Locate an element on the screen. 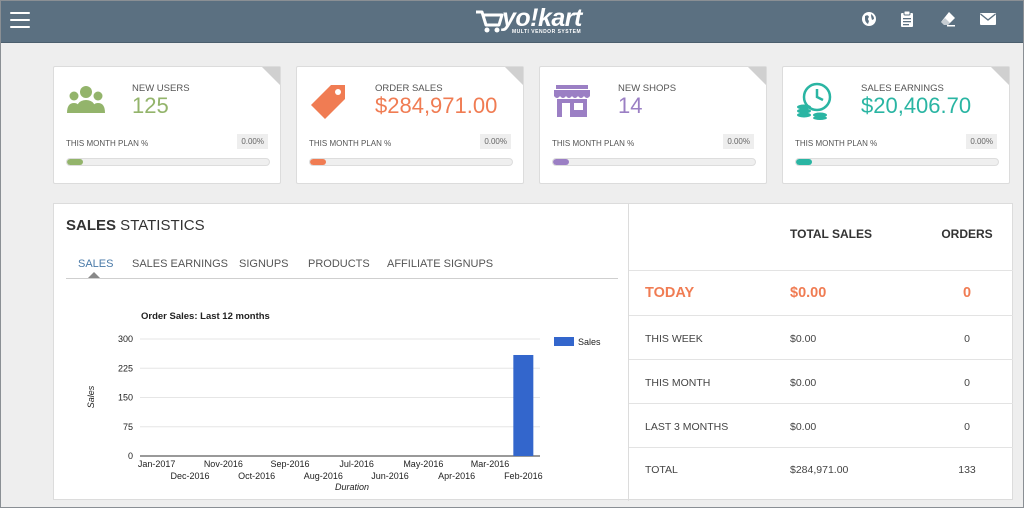 This screenshot has width=1024, height=508. x-tick-label: Jan-2017 is located at coordinates (157, 464).